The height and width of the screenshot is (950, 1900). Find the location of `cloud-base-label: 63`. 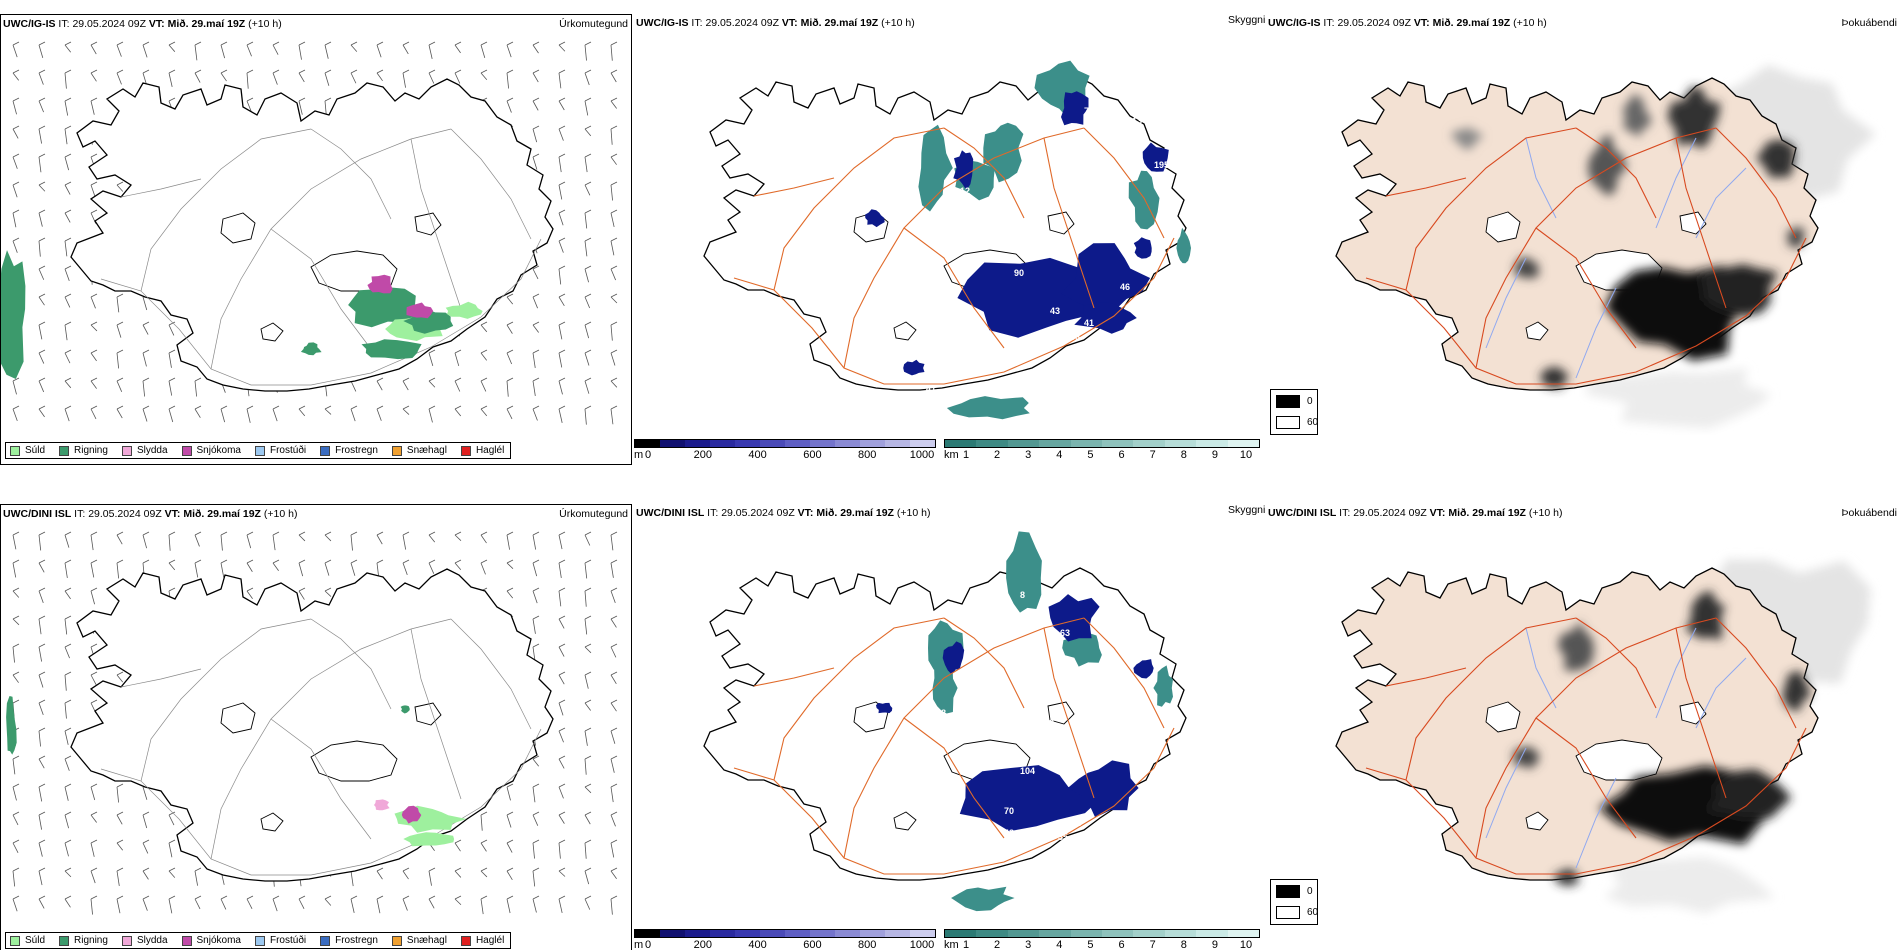

cloud-base-label: 63 is located at coordinates (1065, 633).